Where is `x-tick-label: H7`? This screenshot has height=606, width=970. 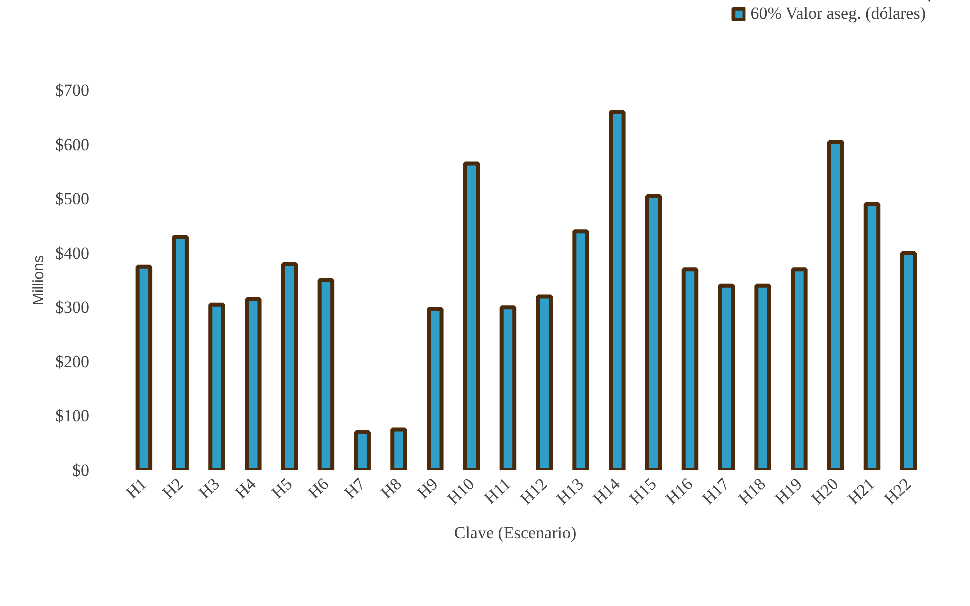
x-tick-label: H7 is located at coordinates (355, 488).